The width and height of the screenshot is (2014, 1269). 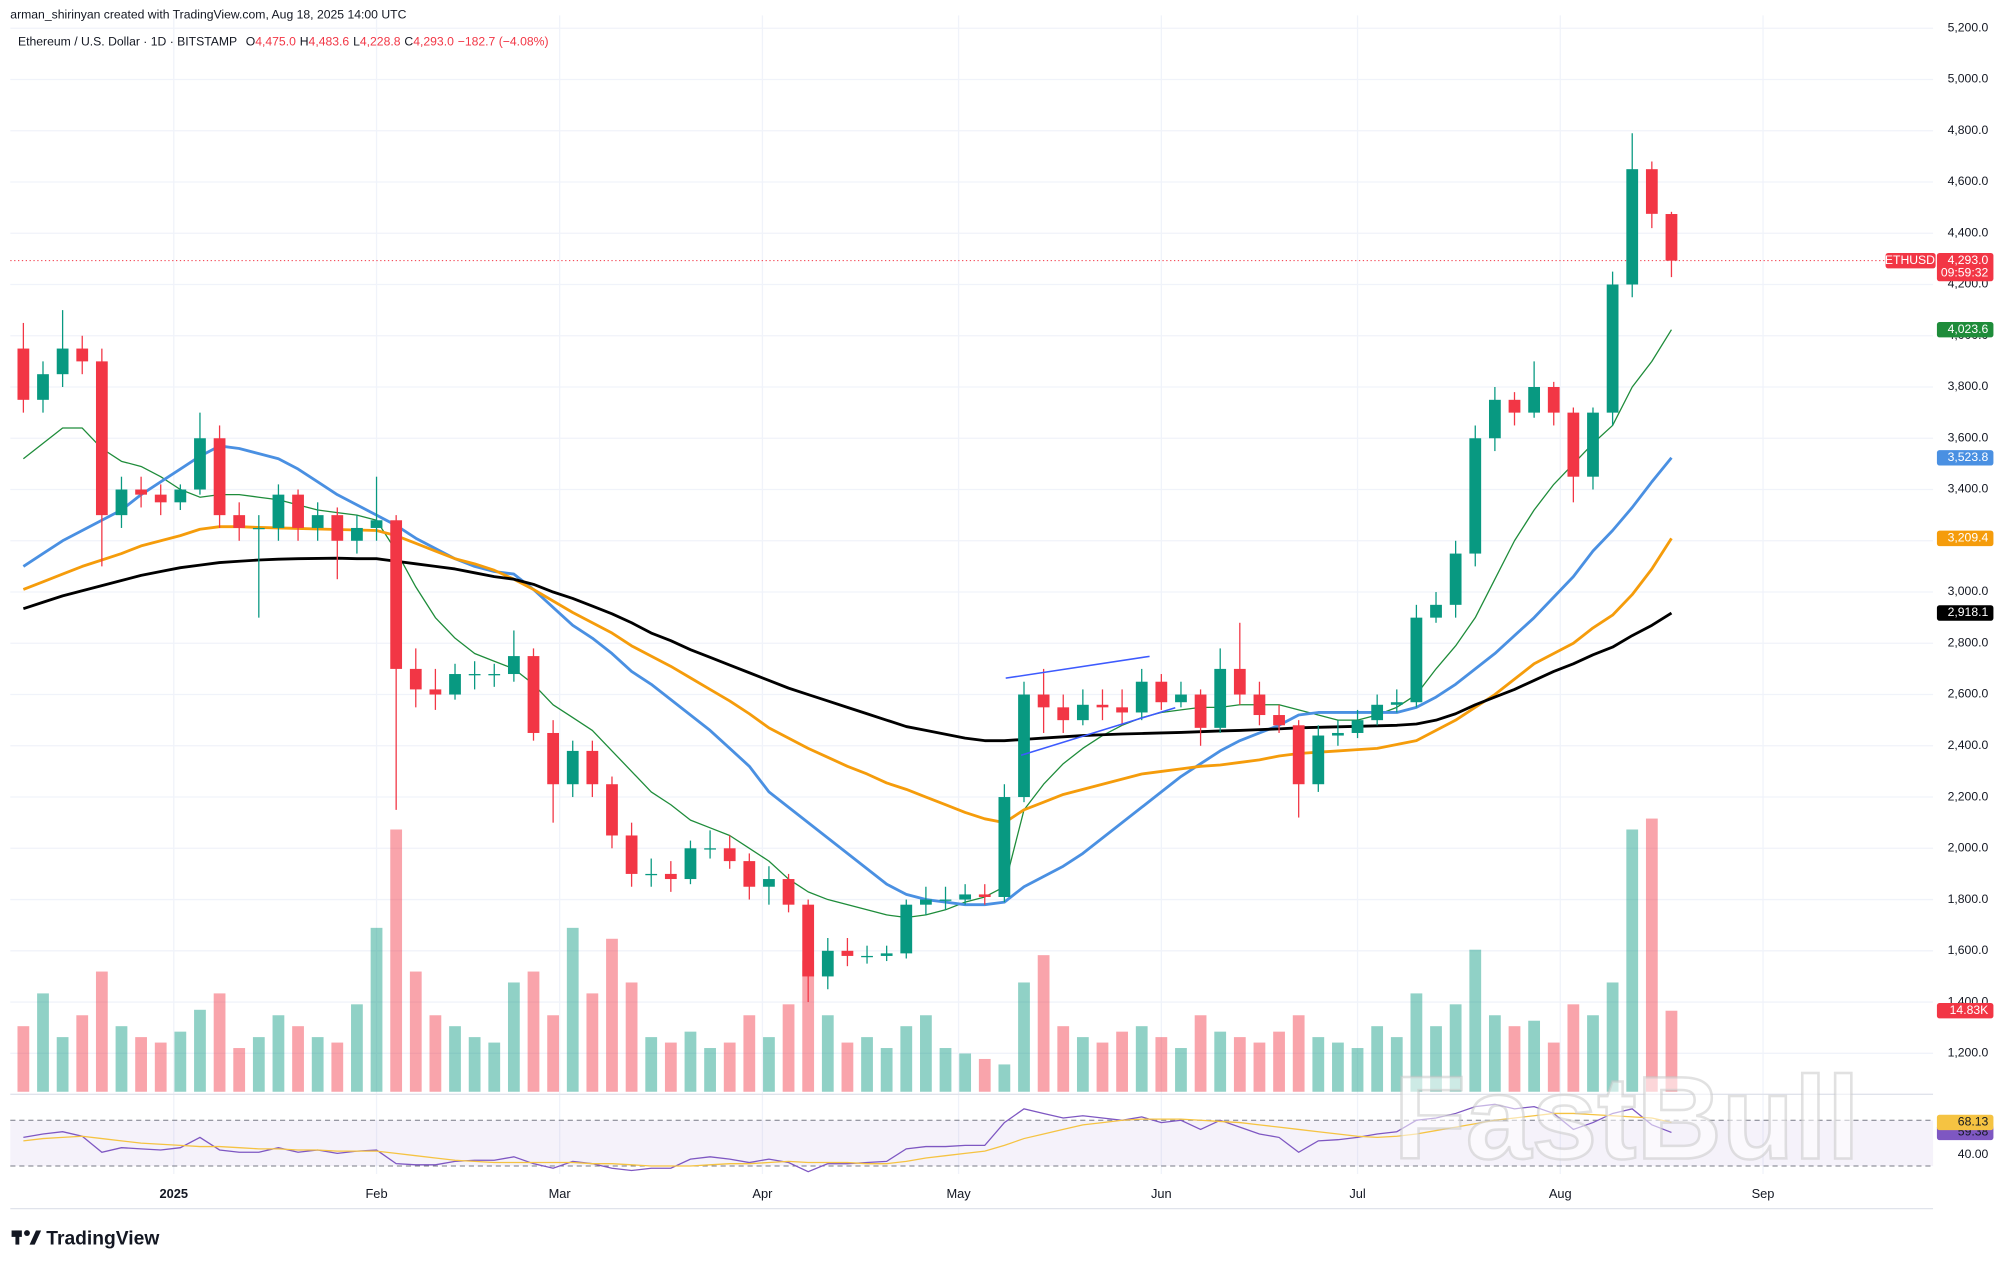 What do you see at coordinates (1968, 950) in the screenshot?
I see `y-tick-label: 1,600.0` at bounding box center [1968, 950].